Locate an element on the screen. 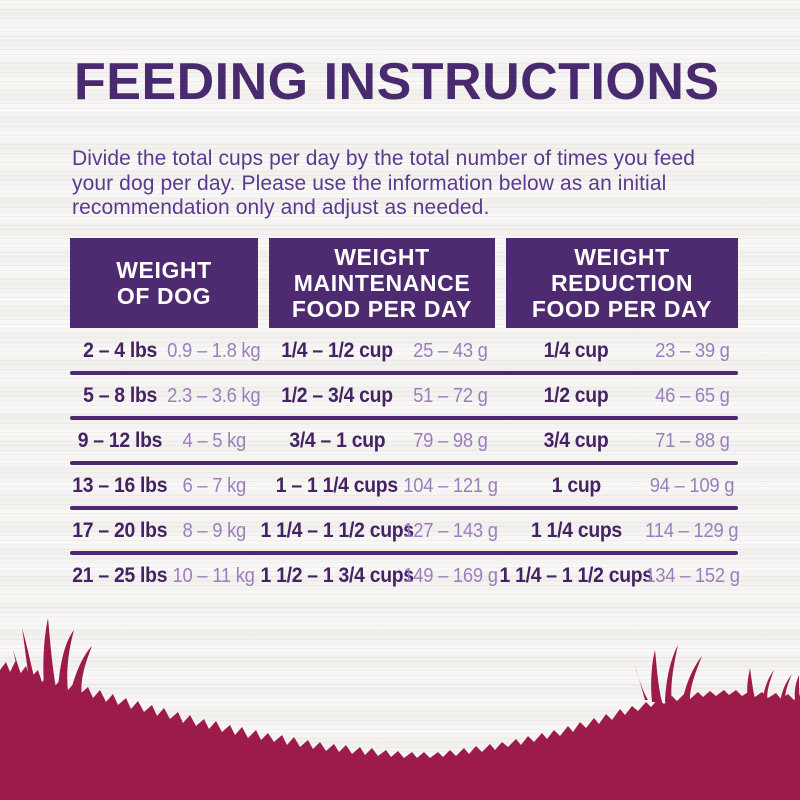 The width and height of the screenshot is (800, 800). maintenance-group: 1 1/2 – 1 3/4 cups 149 – 169 g is located at coordinates (379, 575).